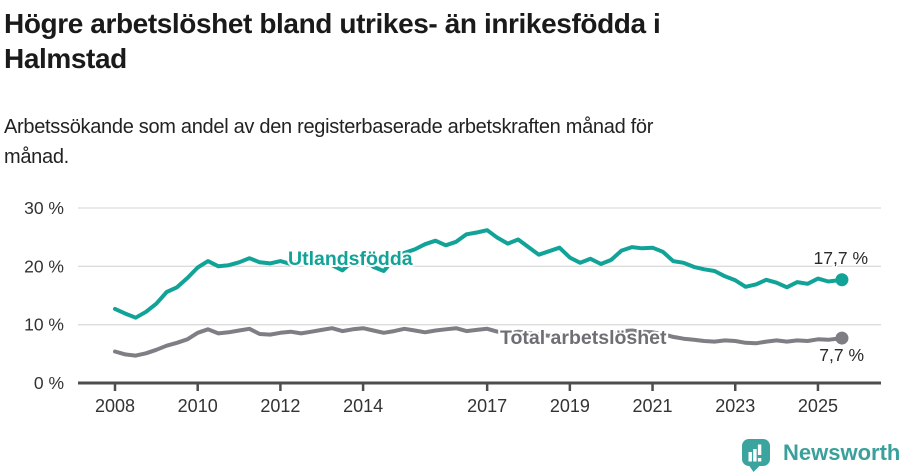 The width and height of the screenshot is (900, 474). What do you see at coordinates (842, 280) in the screenshot?
I see `series-end-dot-utlandsfodda` at bounding box center [842, 280].